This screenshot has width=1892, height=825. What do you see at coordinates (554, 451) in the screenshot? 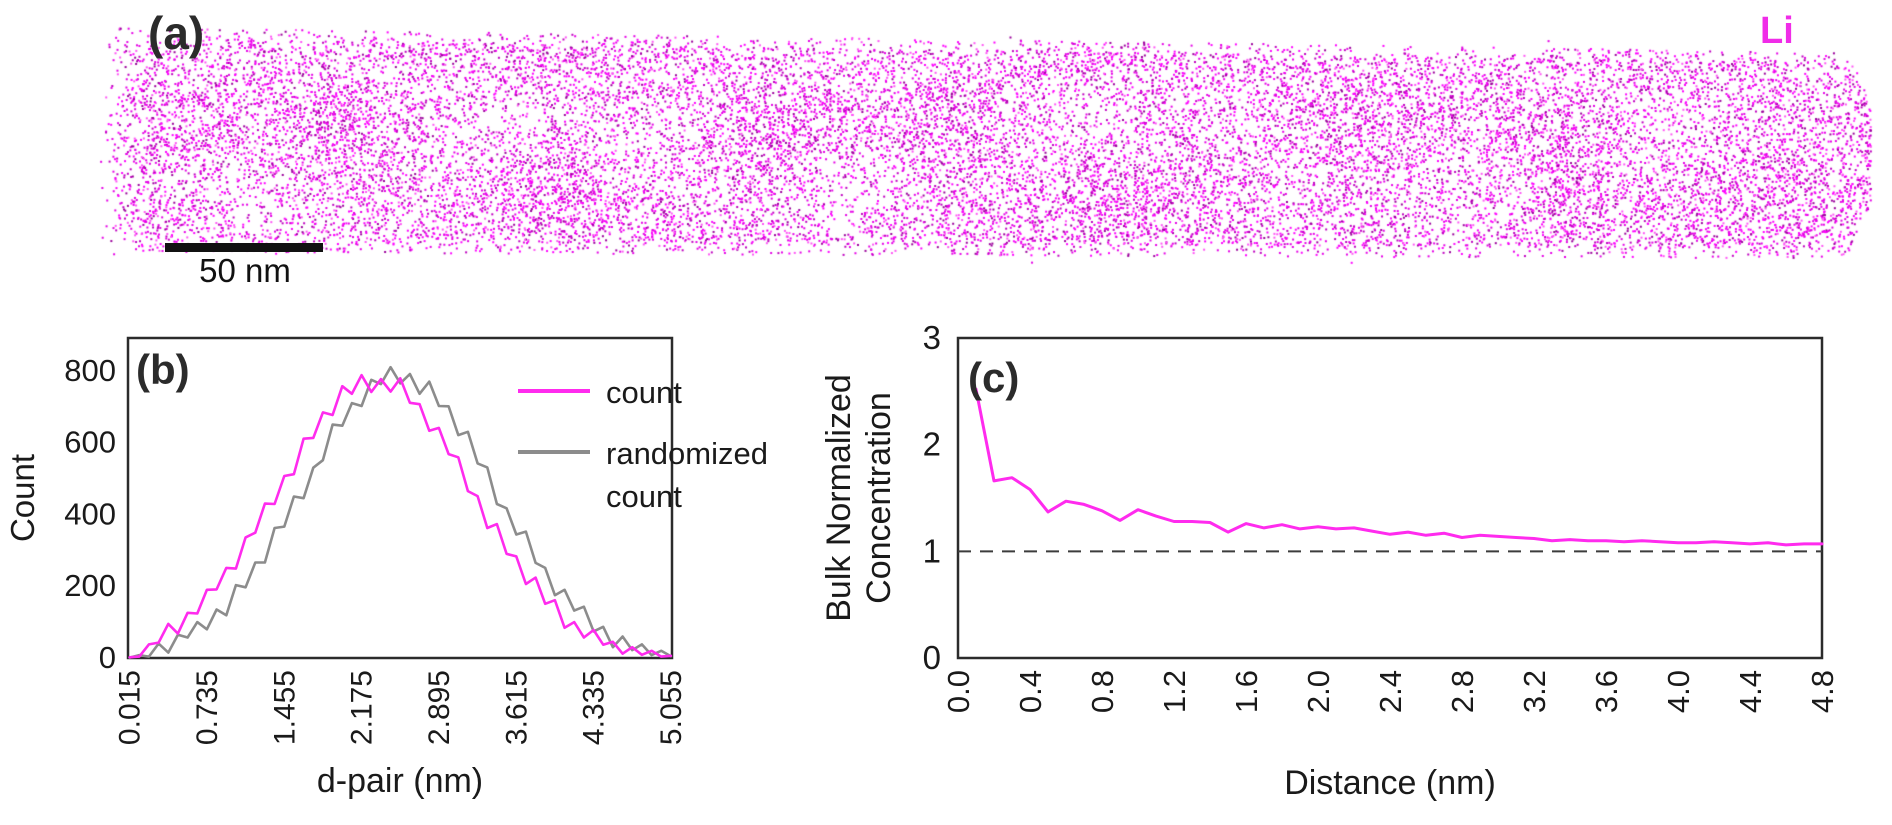
I see `randomized-line-swatch` at bounding box center [554, 451].